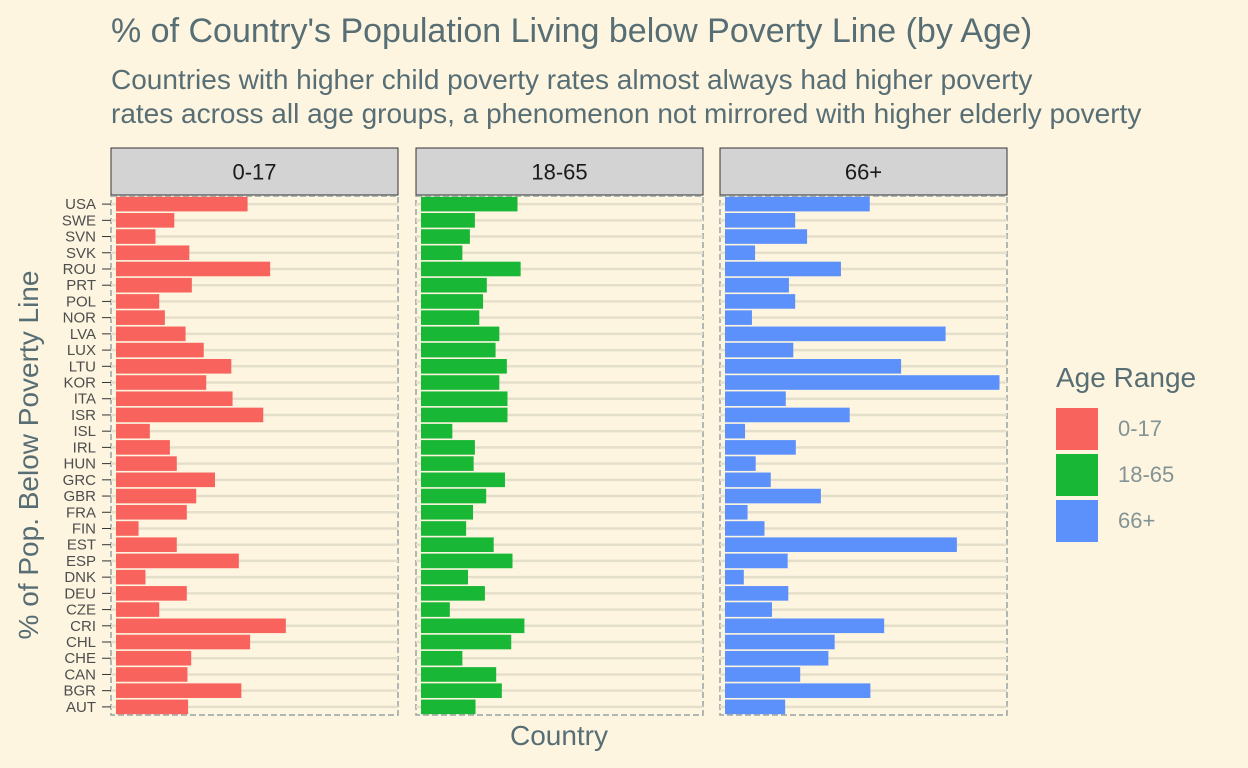 Image resolution: width=1248 pixels, height=768 pixels. I want to click on legend-title: Age Range, so click(1126, 377).